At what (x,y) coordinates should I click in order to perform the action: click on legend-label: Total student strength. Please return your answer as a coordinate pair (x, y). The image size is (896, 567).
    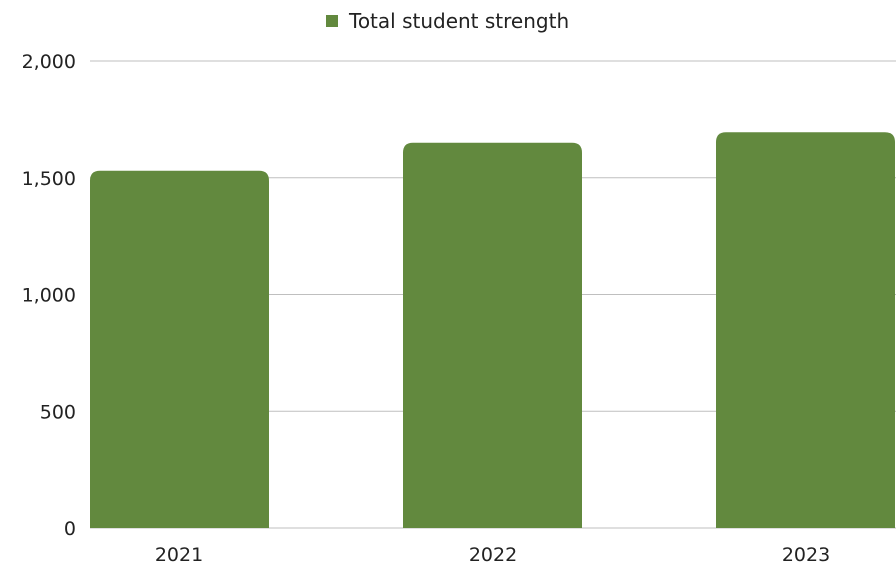
    Looking at the image, I should click on (458, 21).